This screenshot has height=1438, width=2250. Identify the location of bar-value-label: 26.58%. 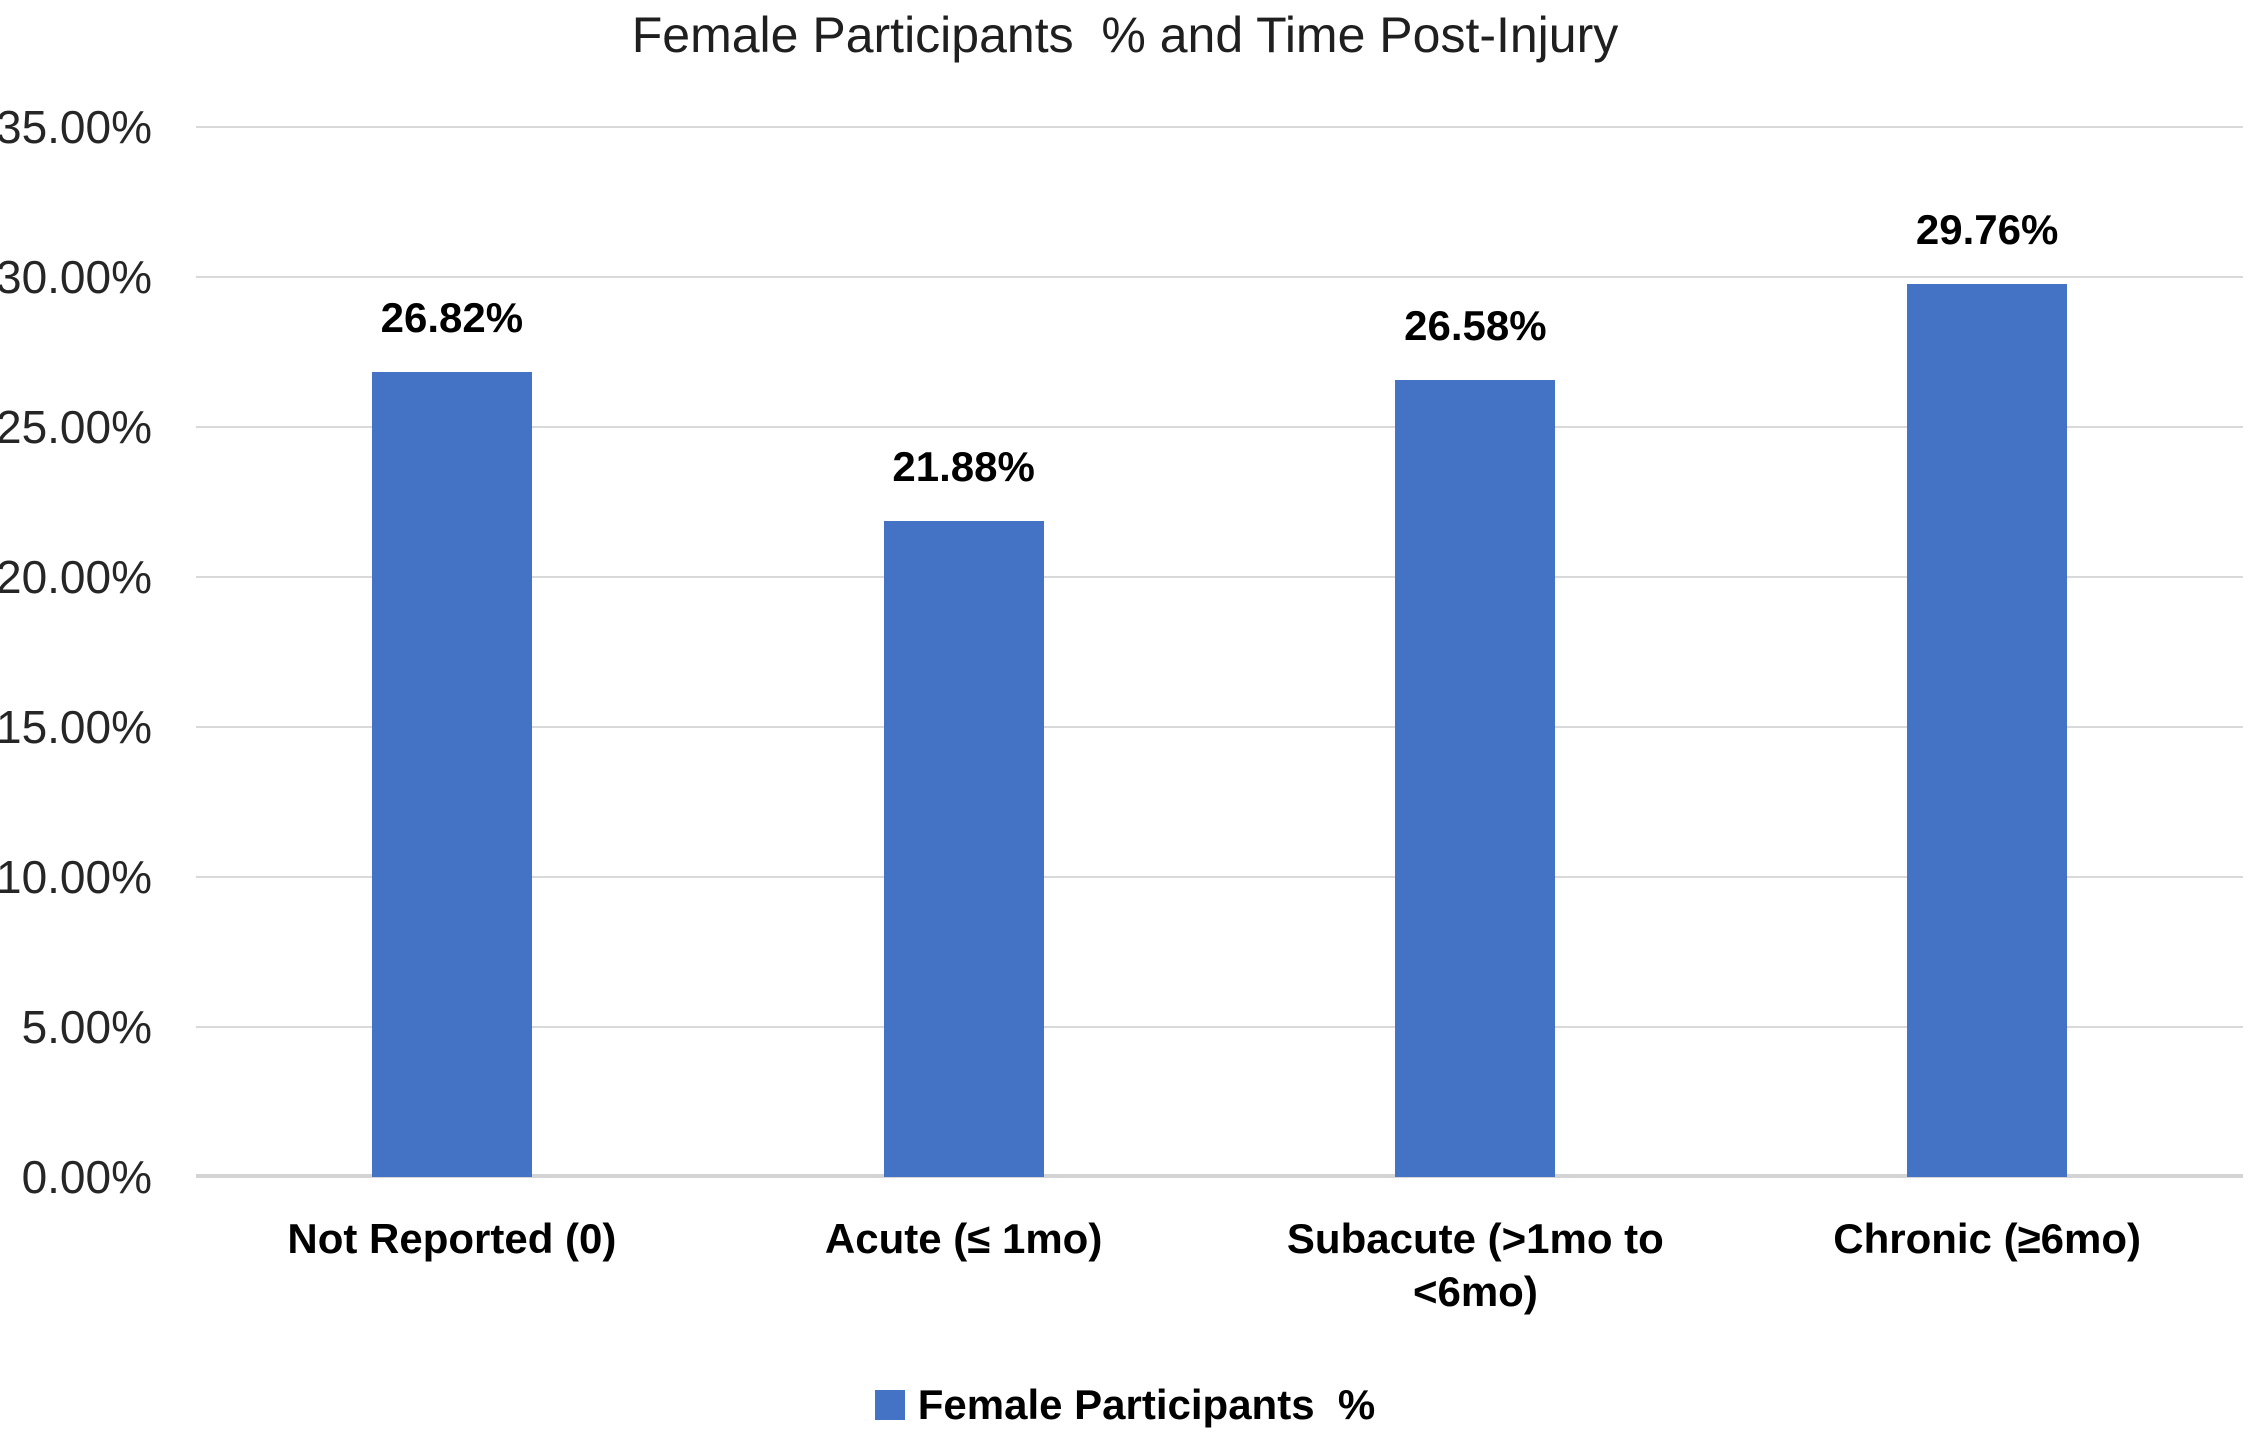
(1475, 325).